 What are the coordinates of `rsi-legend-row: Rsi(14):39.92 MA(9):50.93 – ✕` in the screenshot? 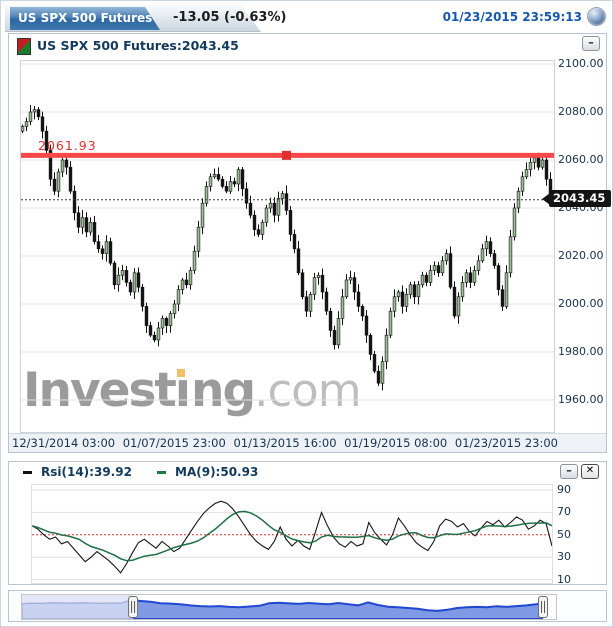 It's located at (307, 472).